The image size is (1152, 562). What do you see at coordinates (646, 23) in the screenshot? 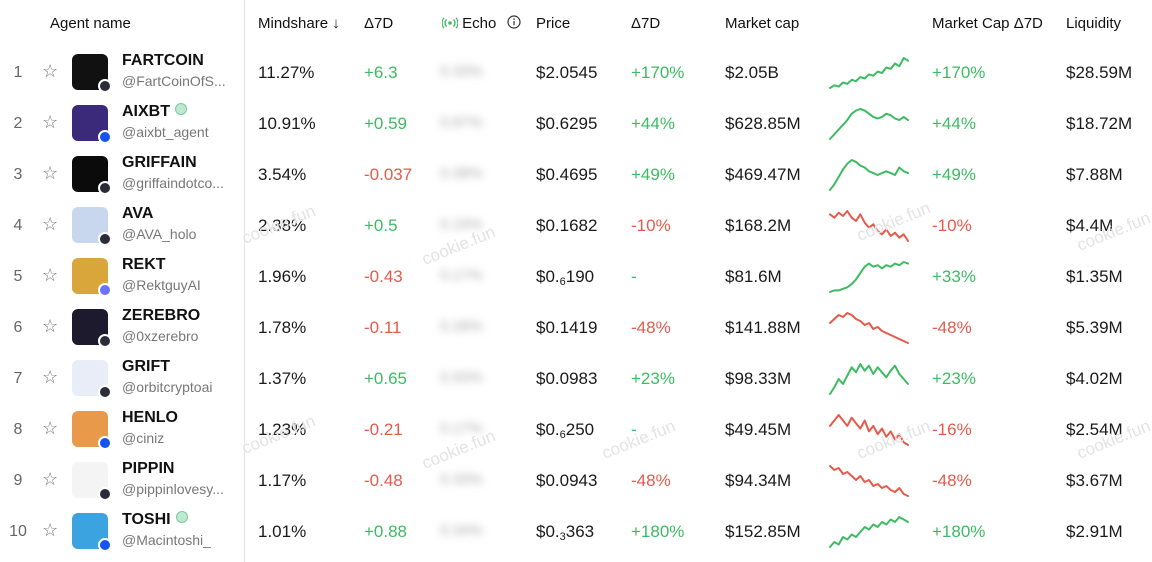
I see `header-price-delta-7d: Δ7D` at bounding box center [646, 23].